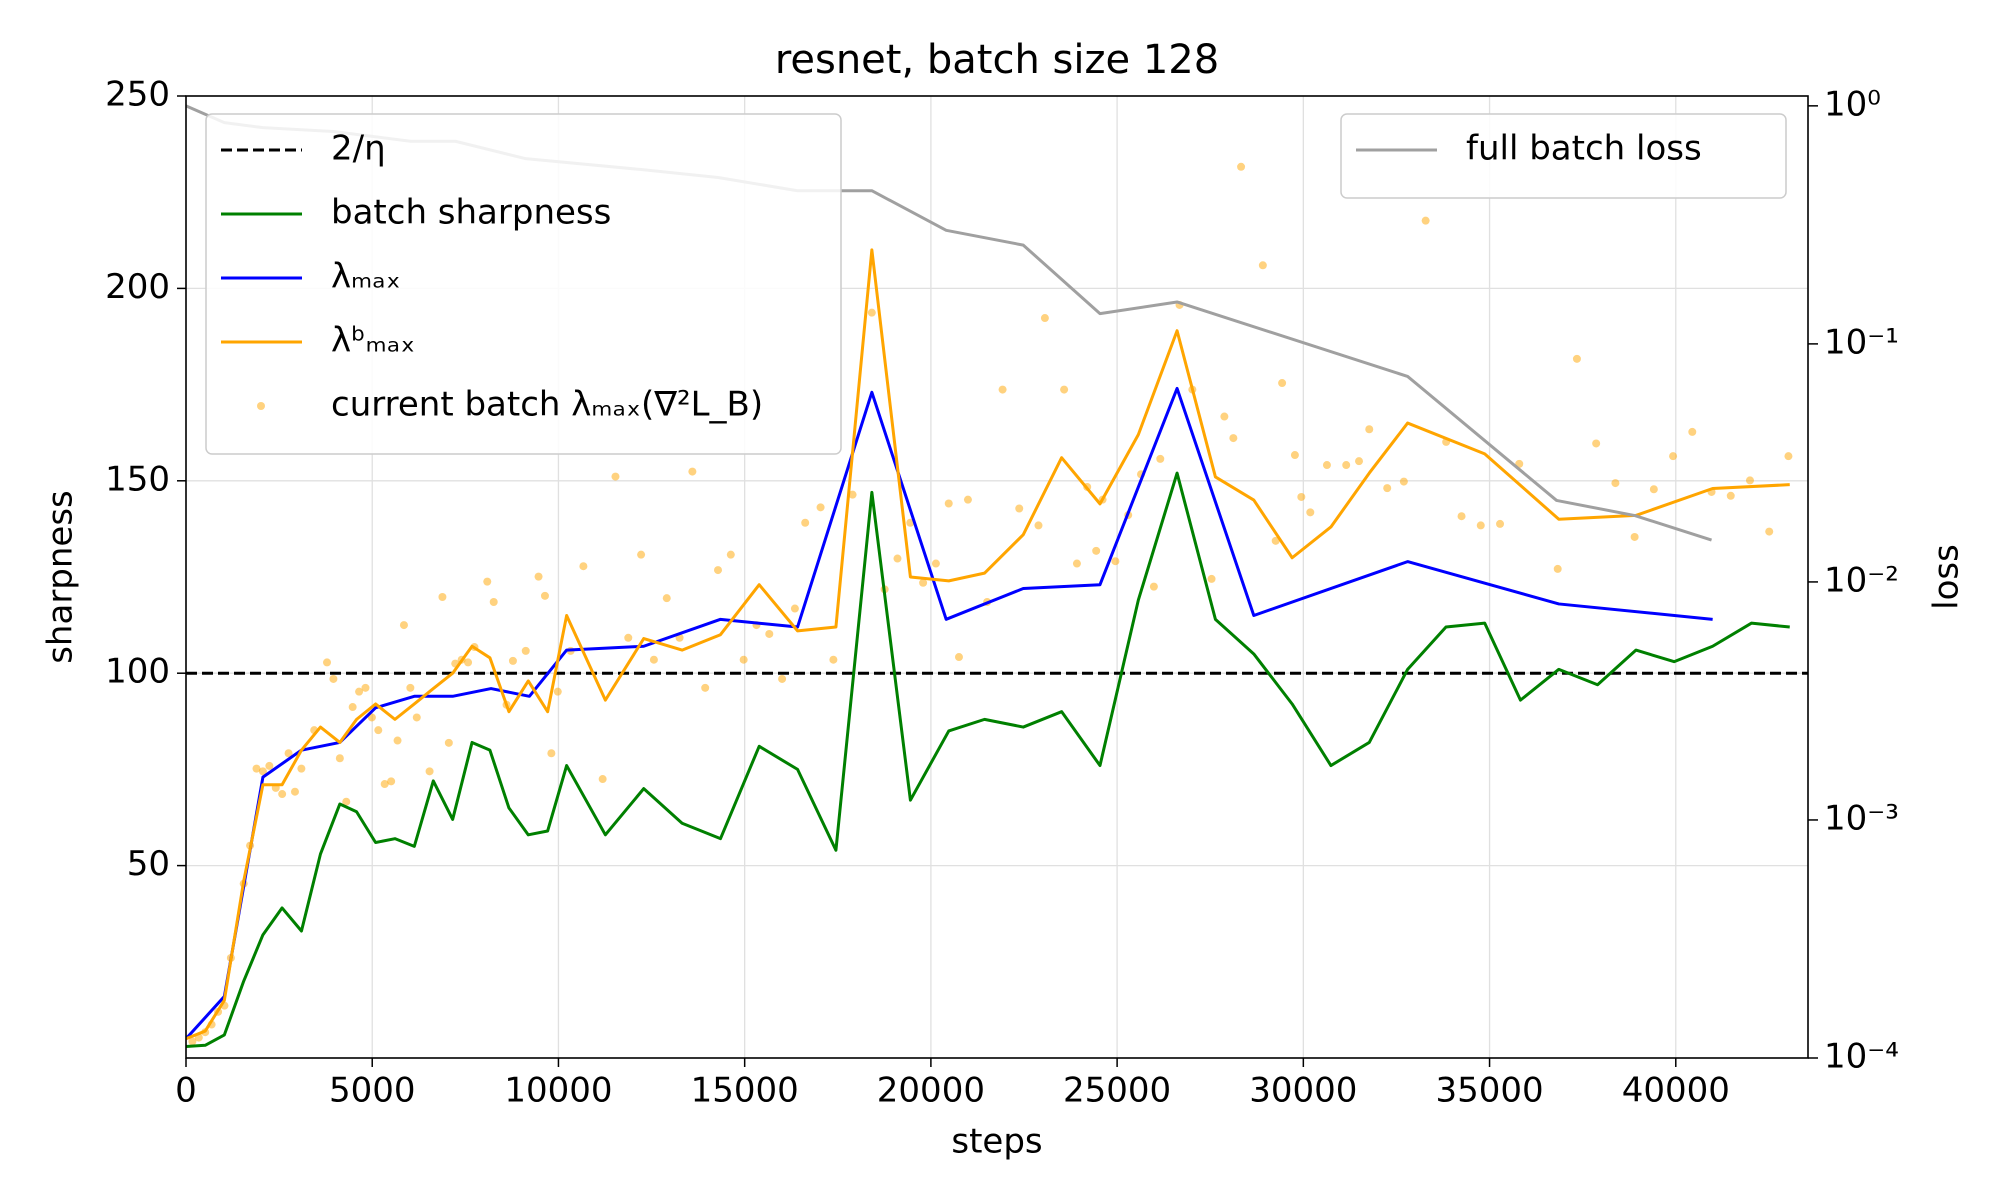 Image resolution: width=2000 pixels, height=1200 pixels. Describe the element at coordinates (372, 1091) in the screenshot. I see `x-tick-label: 5000` at that location.